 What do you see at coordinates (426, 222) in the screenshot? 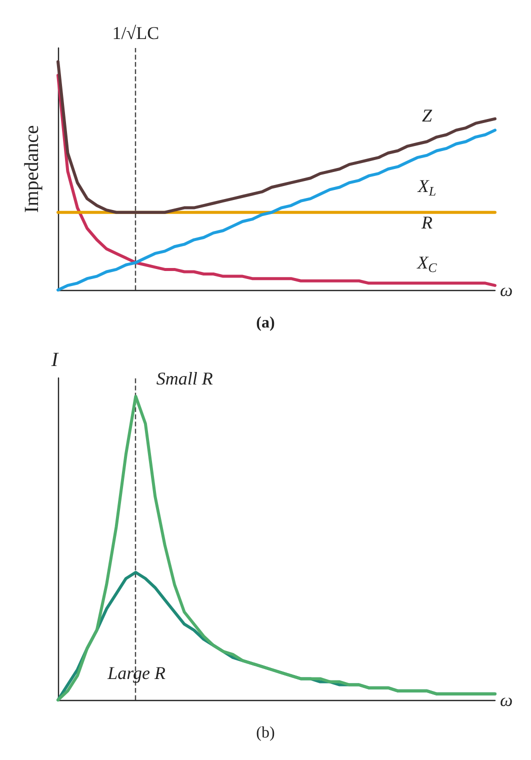
I see `series-label: R` at bounding box center [426, 222].